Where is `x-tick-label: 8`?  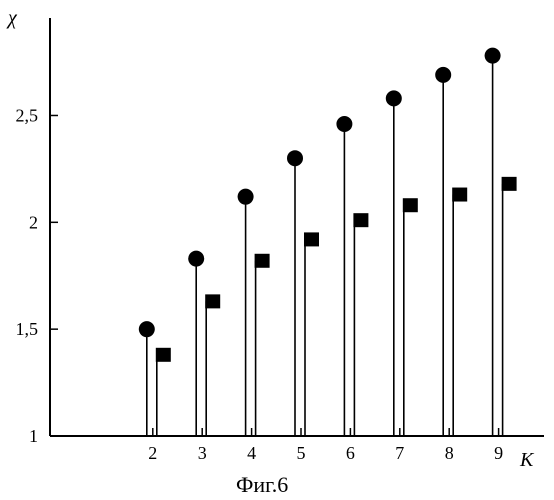 x-tick-label: 8 is located at coordinates (449, 453).